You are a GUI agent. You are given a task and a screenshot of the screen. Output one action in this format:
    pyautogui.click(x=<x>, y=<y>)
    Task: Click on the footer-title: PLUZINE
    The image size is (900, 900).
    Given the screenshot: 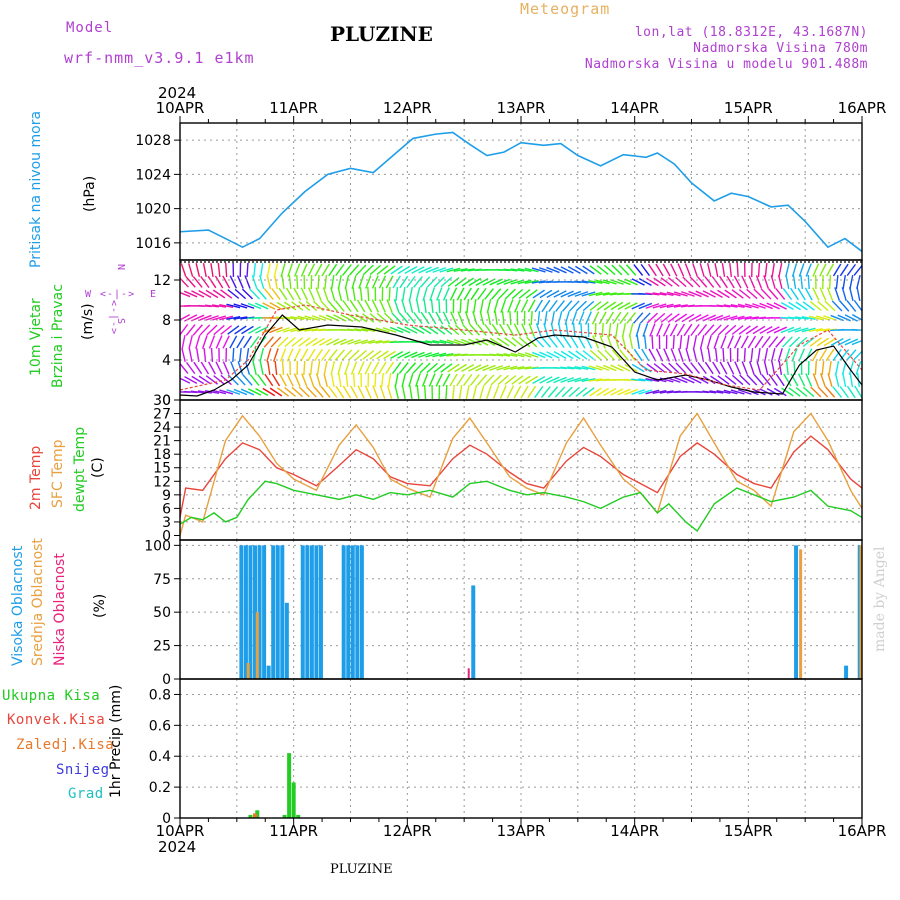 What is the action you would take?
    pyautogui.click(x=361, y=869)
    